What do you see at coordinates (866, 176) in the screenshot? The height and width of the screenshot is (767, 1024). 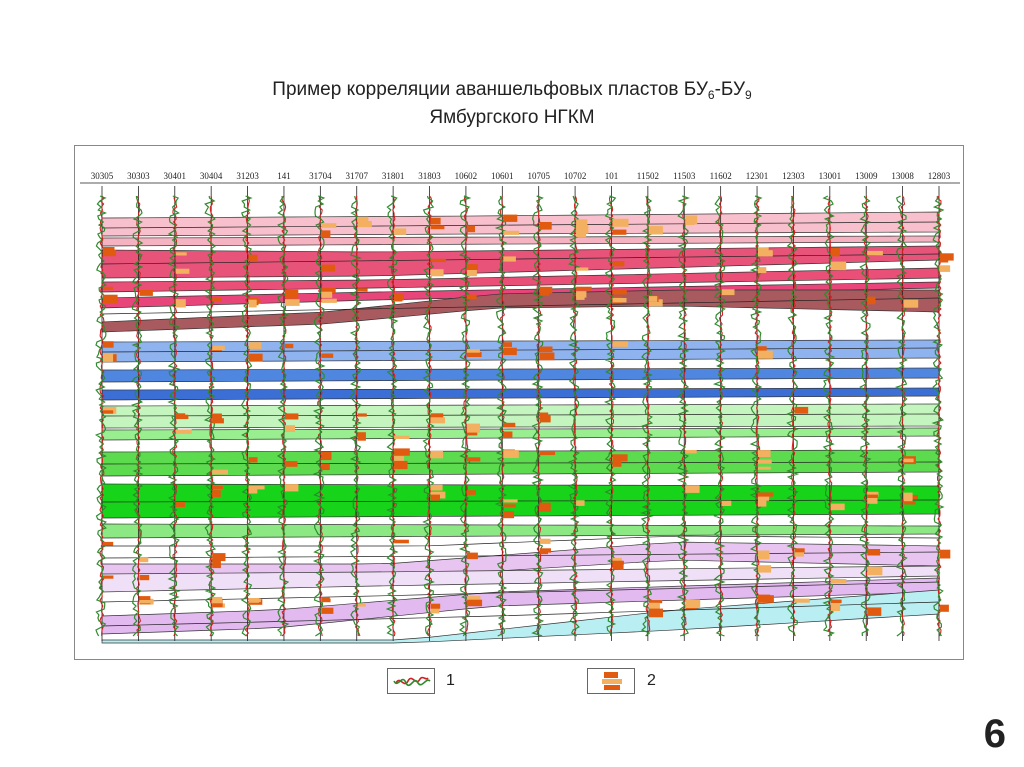 I see `well-label-13009: 13009` at bounding box center [866, 176].